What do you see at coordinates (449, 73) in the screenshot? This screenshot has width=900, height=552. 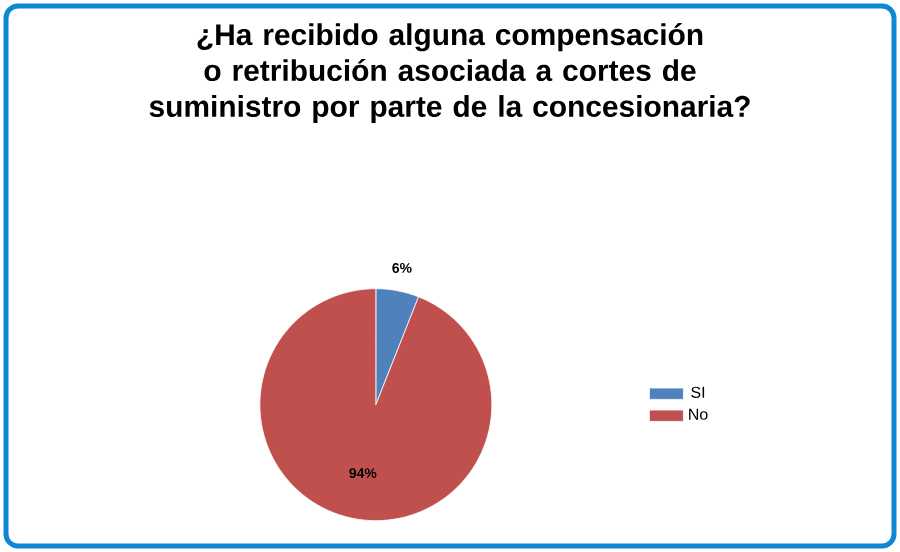 I see `chart-title: ¿Ha recibido alguna compensación o retribución asociada a cortes de suministro por parte de la concesionaria?` at bounding box center [449, 73].